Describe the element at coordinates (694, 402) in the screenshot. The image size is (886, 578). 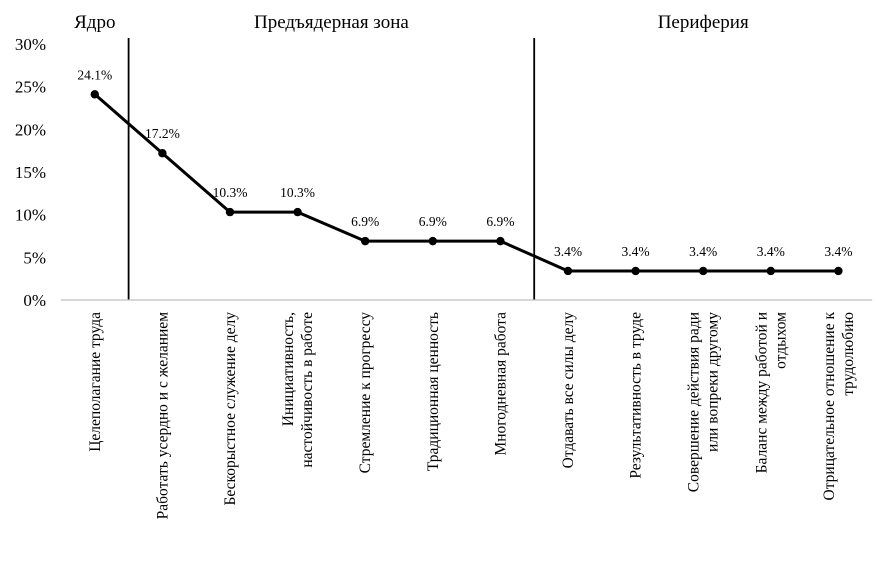
I see `category-label-line: Совершение действия ради` at that location.